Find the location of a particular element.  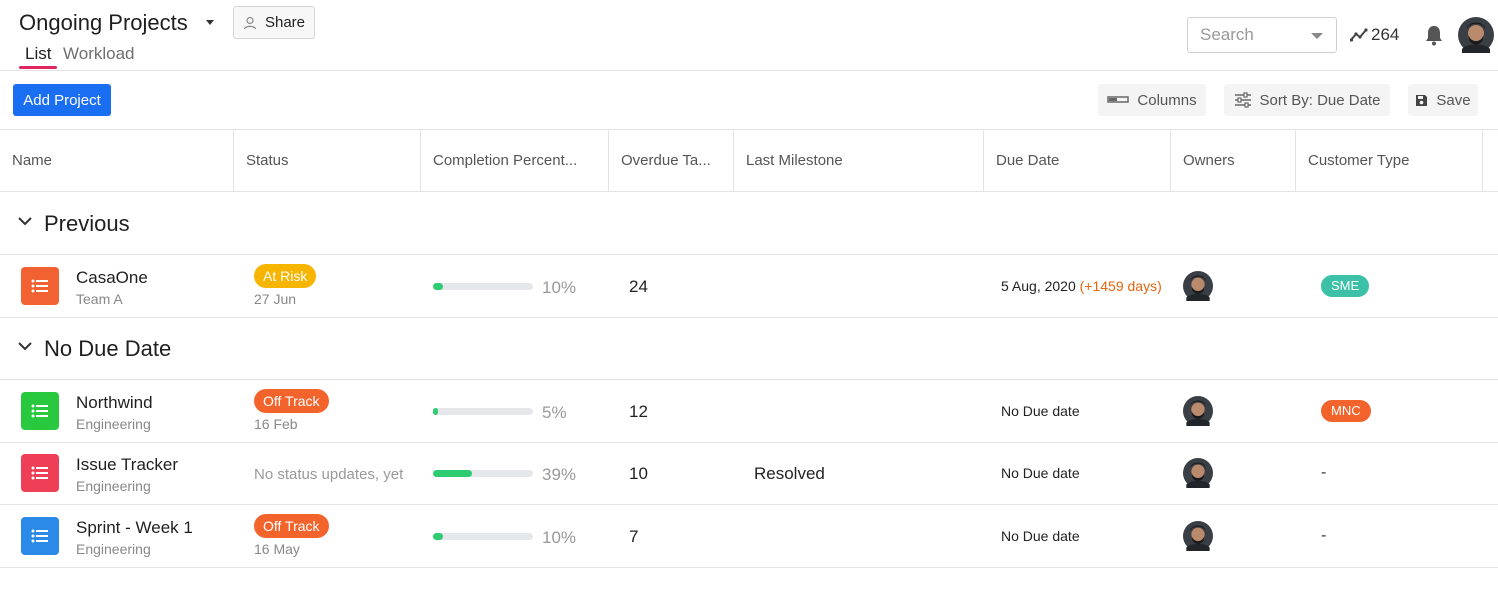

due-date: 5 Aug, 2020 (+1459 days) is located at coordinates (1081, 286).